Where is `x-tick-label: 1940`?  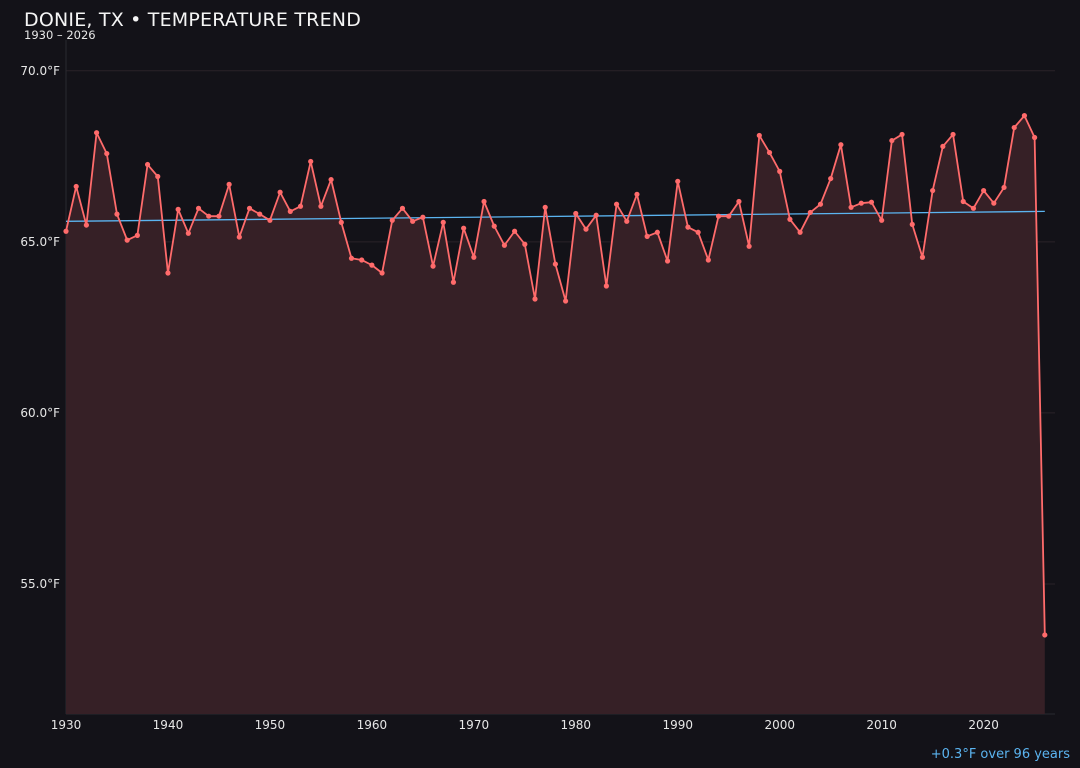
x-tick-label: 1940 is located at coordinates (168, 725).